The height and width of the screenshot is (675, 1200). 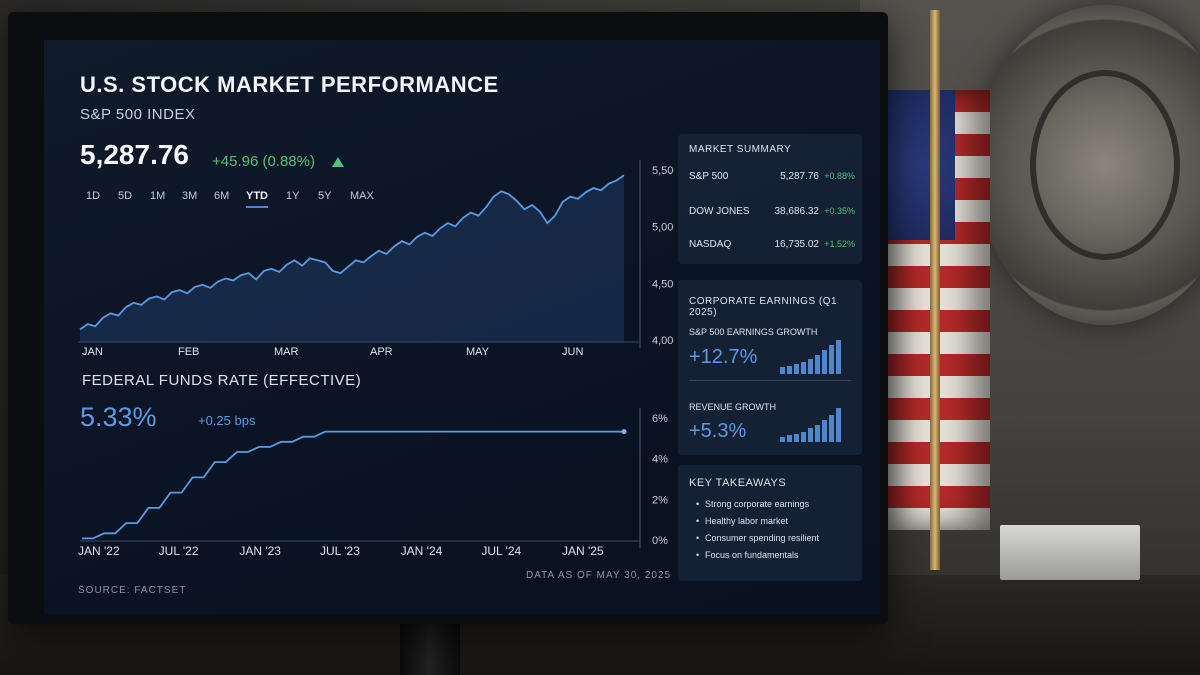 I want to click on x-tick-label: JAN '25, so click(x=583, y=551).